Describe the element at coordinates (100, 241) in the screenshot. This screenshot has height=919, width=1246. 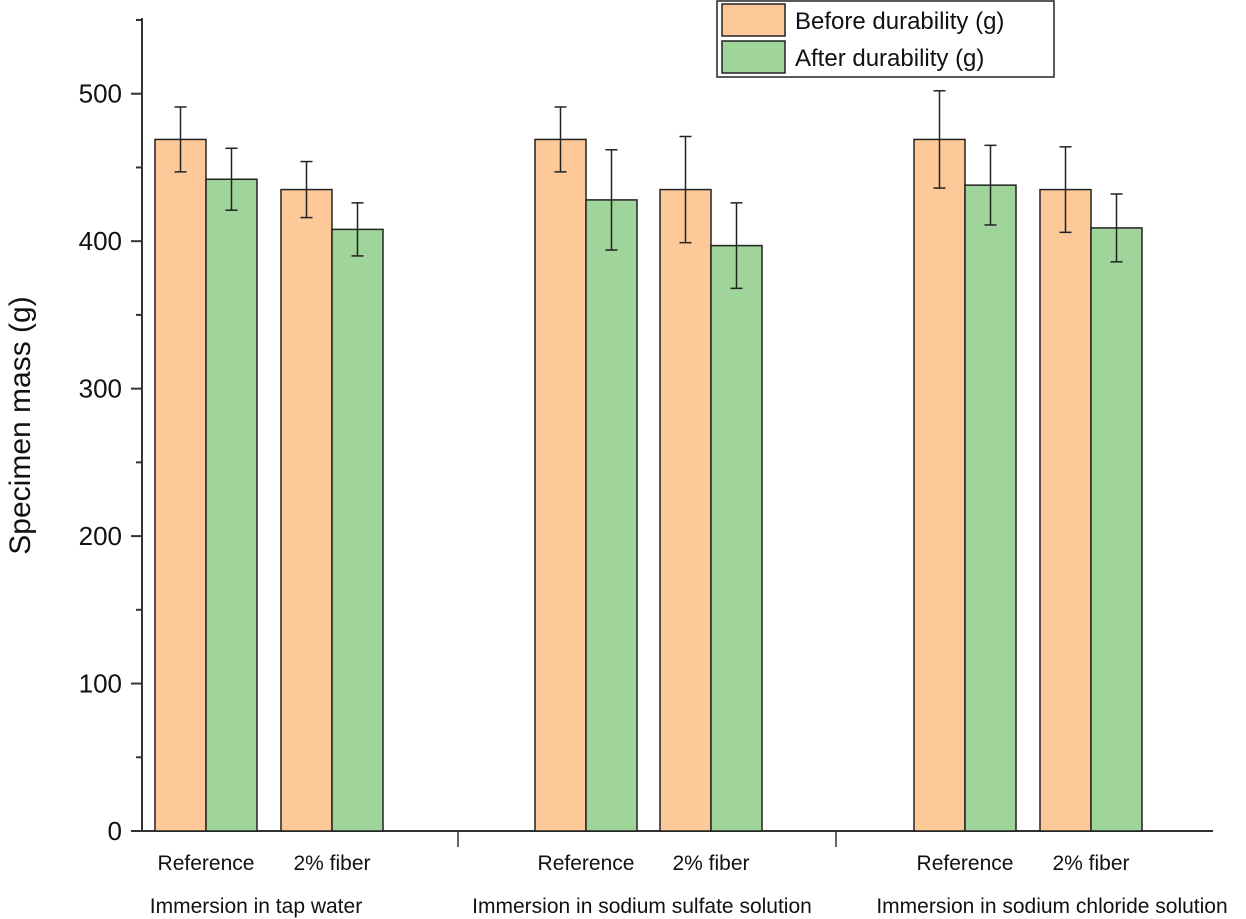
I see `y-tick-label: 400` at that location.